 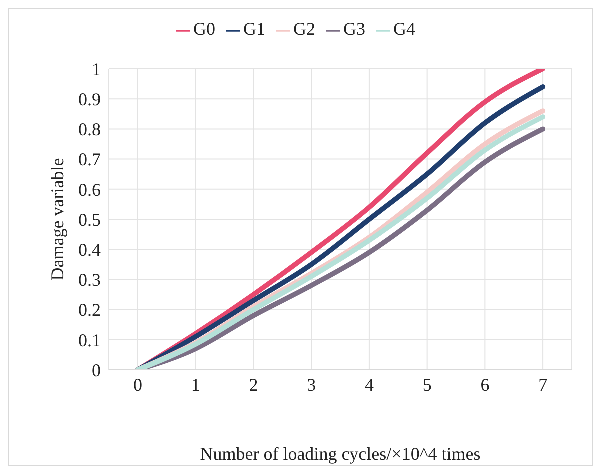 What do you see at coordinates (89, 130) in the screenshot?
I see `y-tick-label: 0.8` at bounding box center [89, 130].